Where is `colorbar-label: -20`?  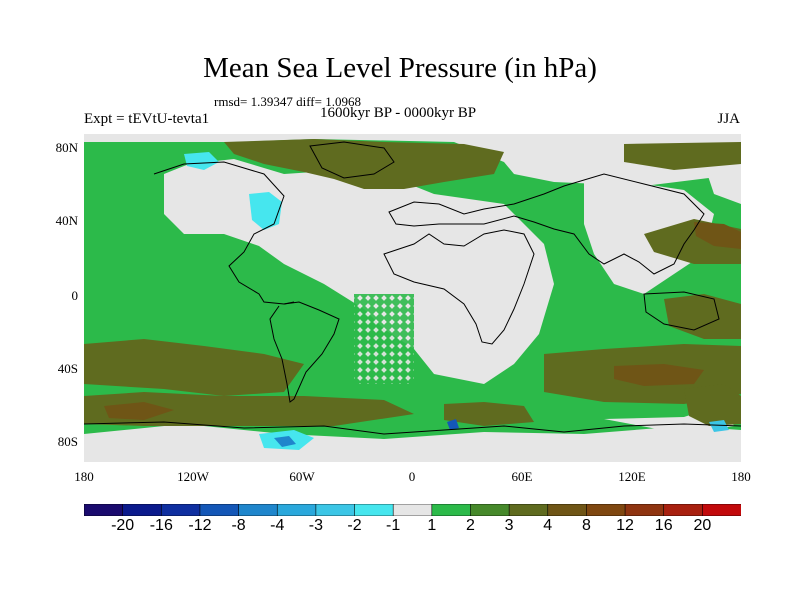 colorbar-label: -20 is located at coordinates (123, 525).